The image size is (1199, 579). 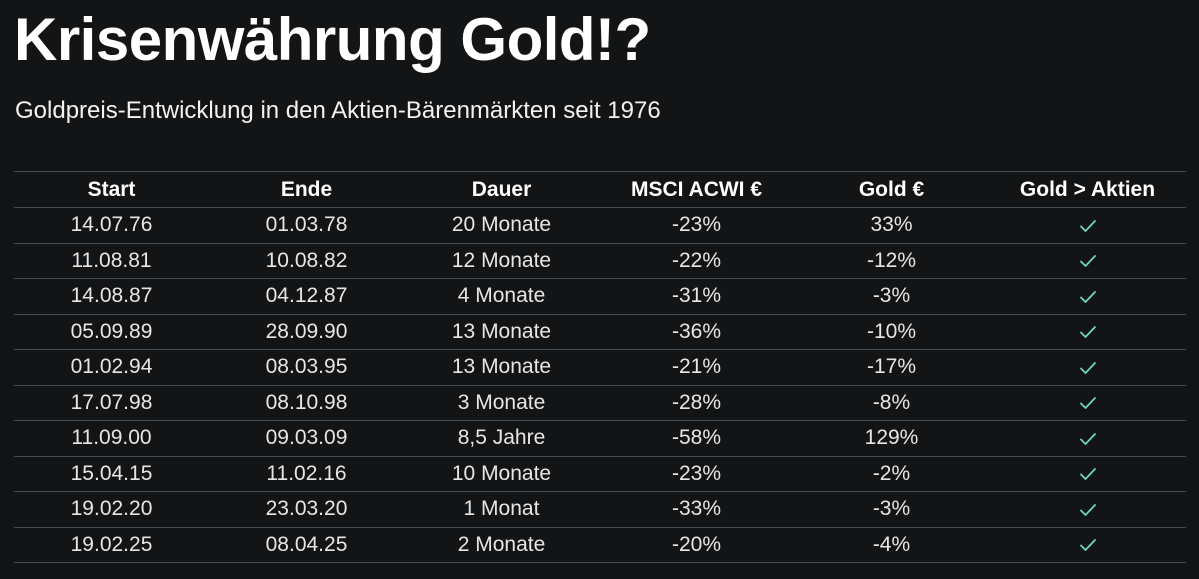 I want to click on gold-cell: 129%, so click(x=891, y=438).